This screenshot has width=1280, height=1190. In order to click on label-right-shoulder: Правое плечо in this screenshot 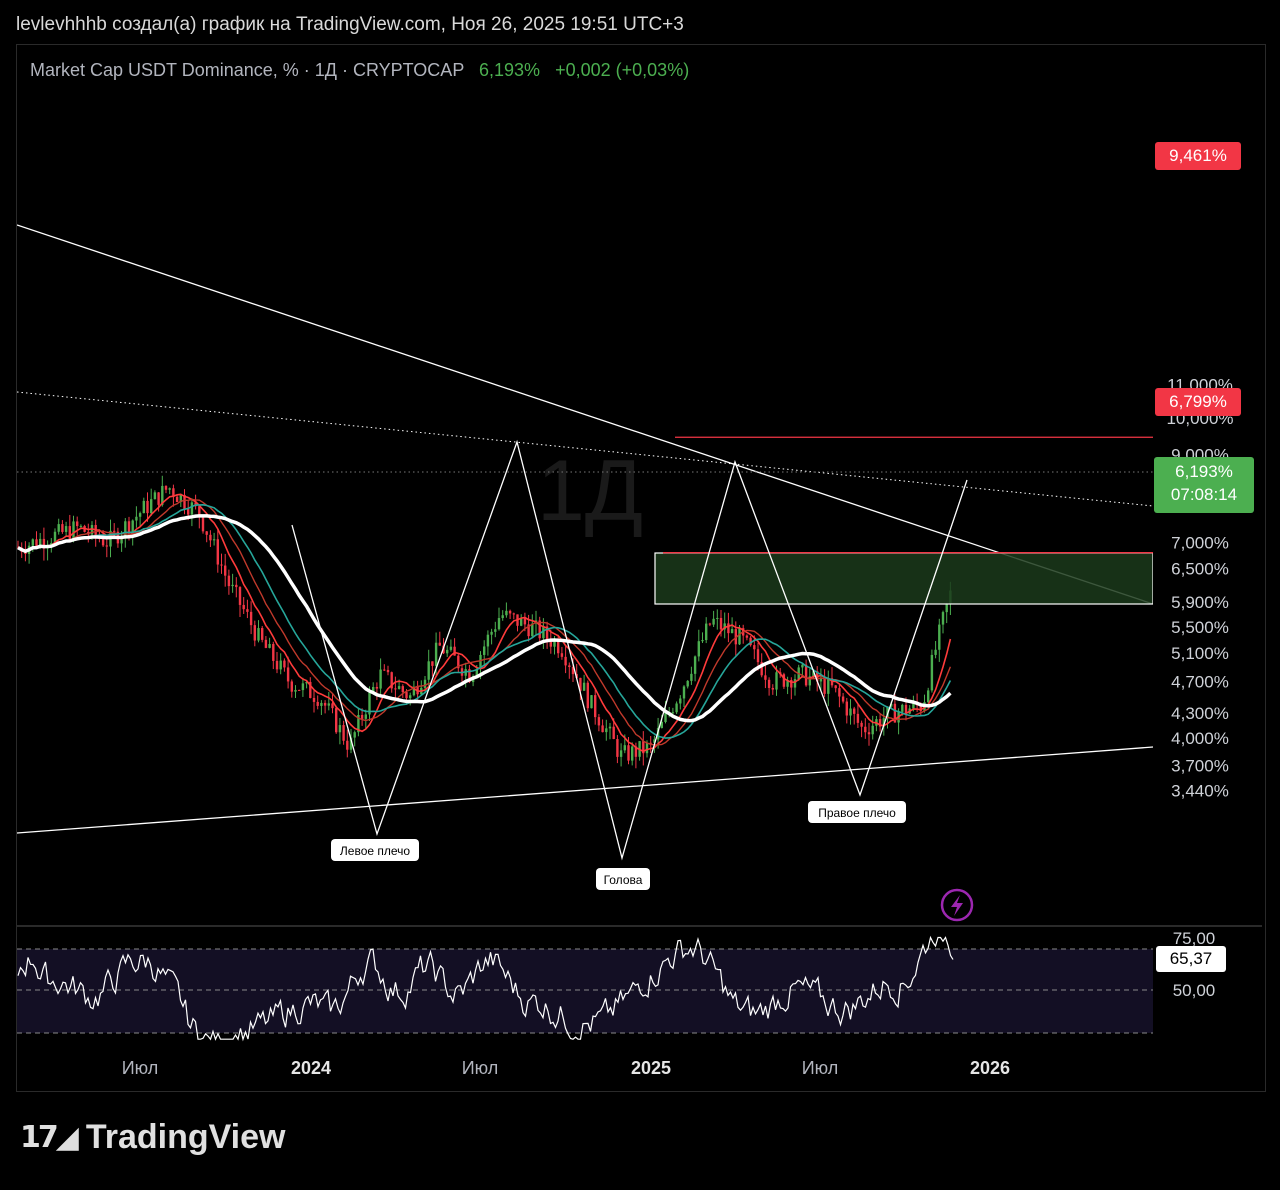, I will do `click(857, 812)`.